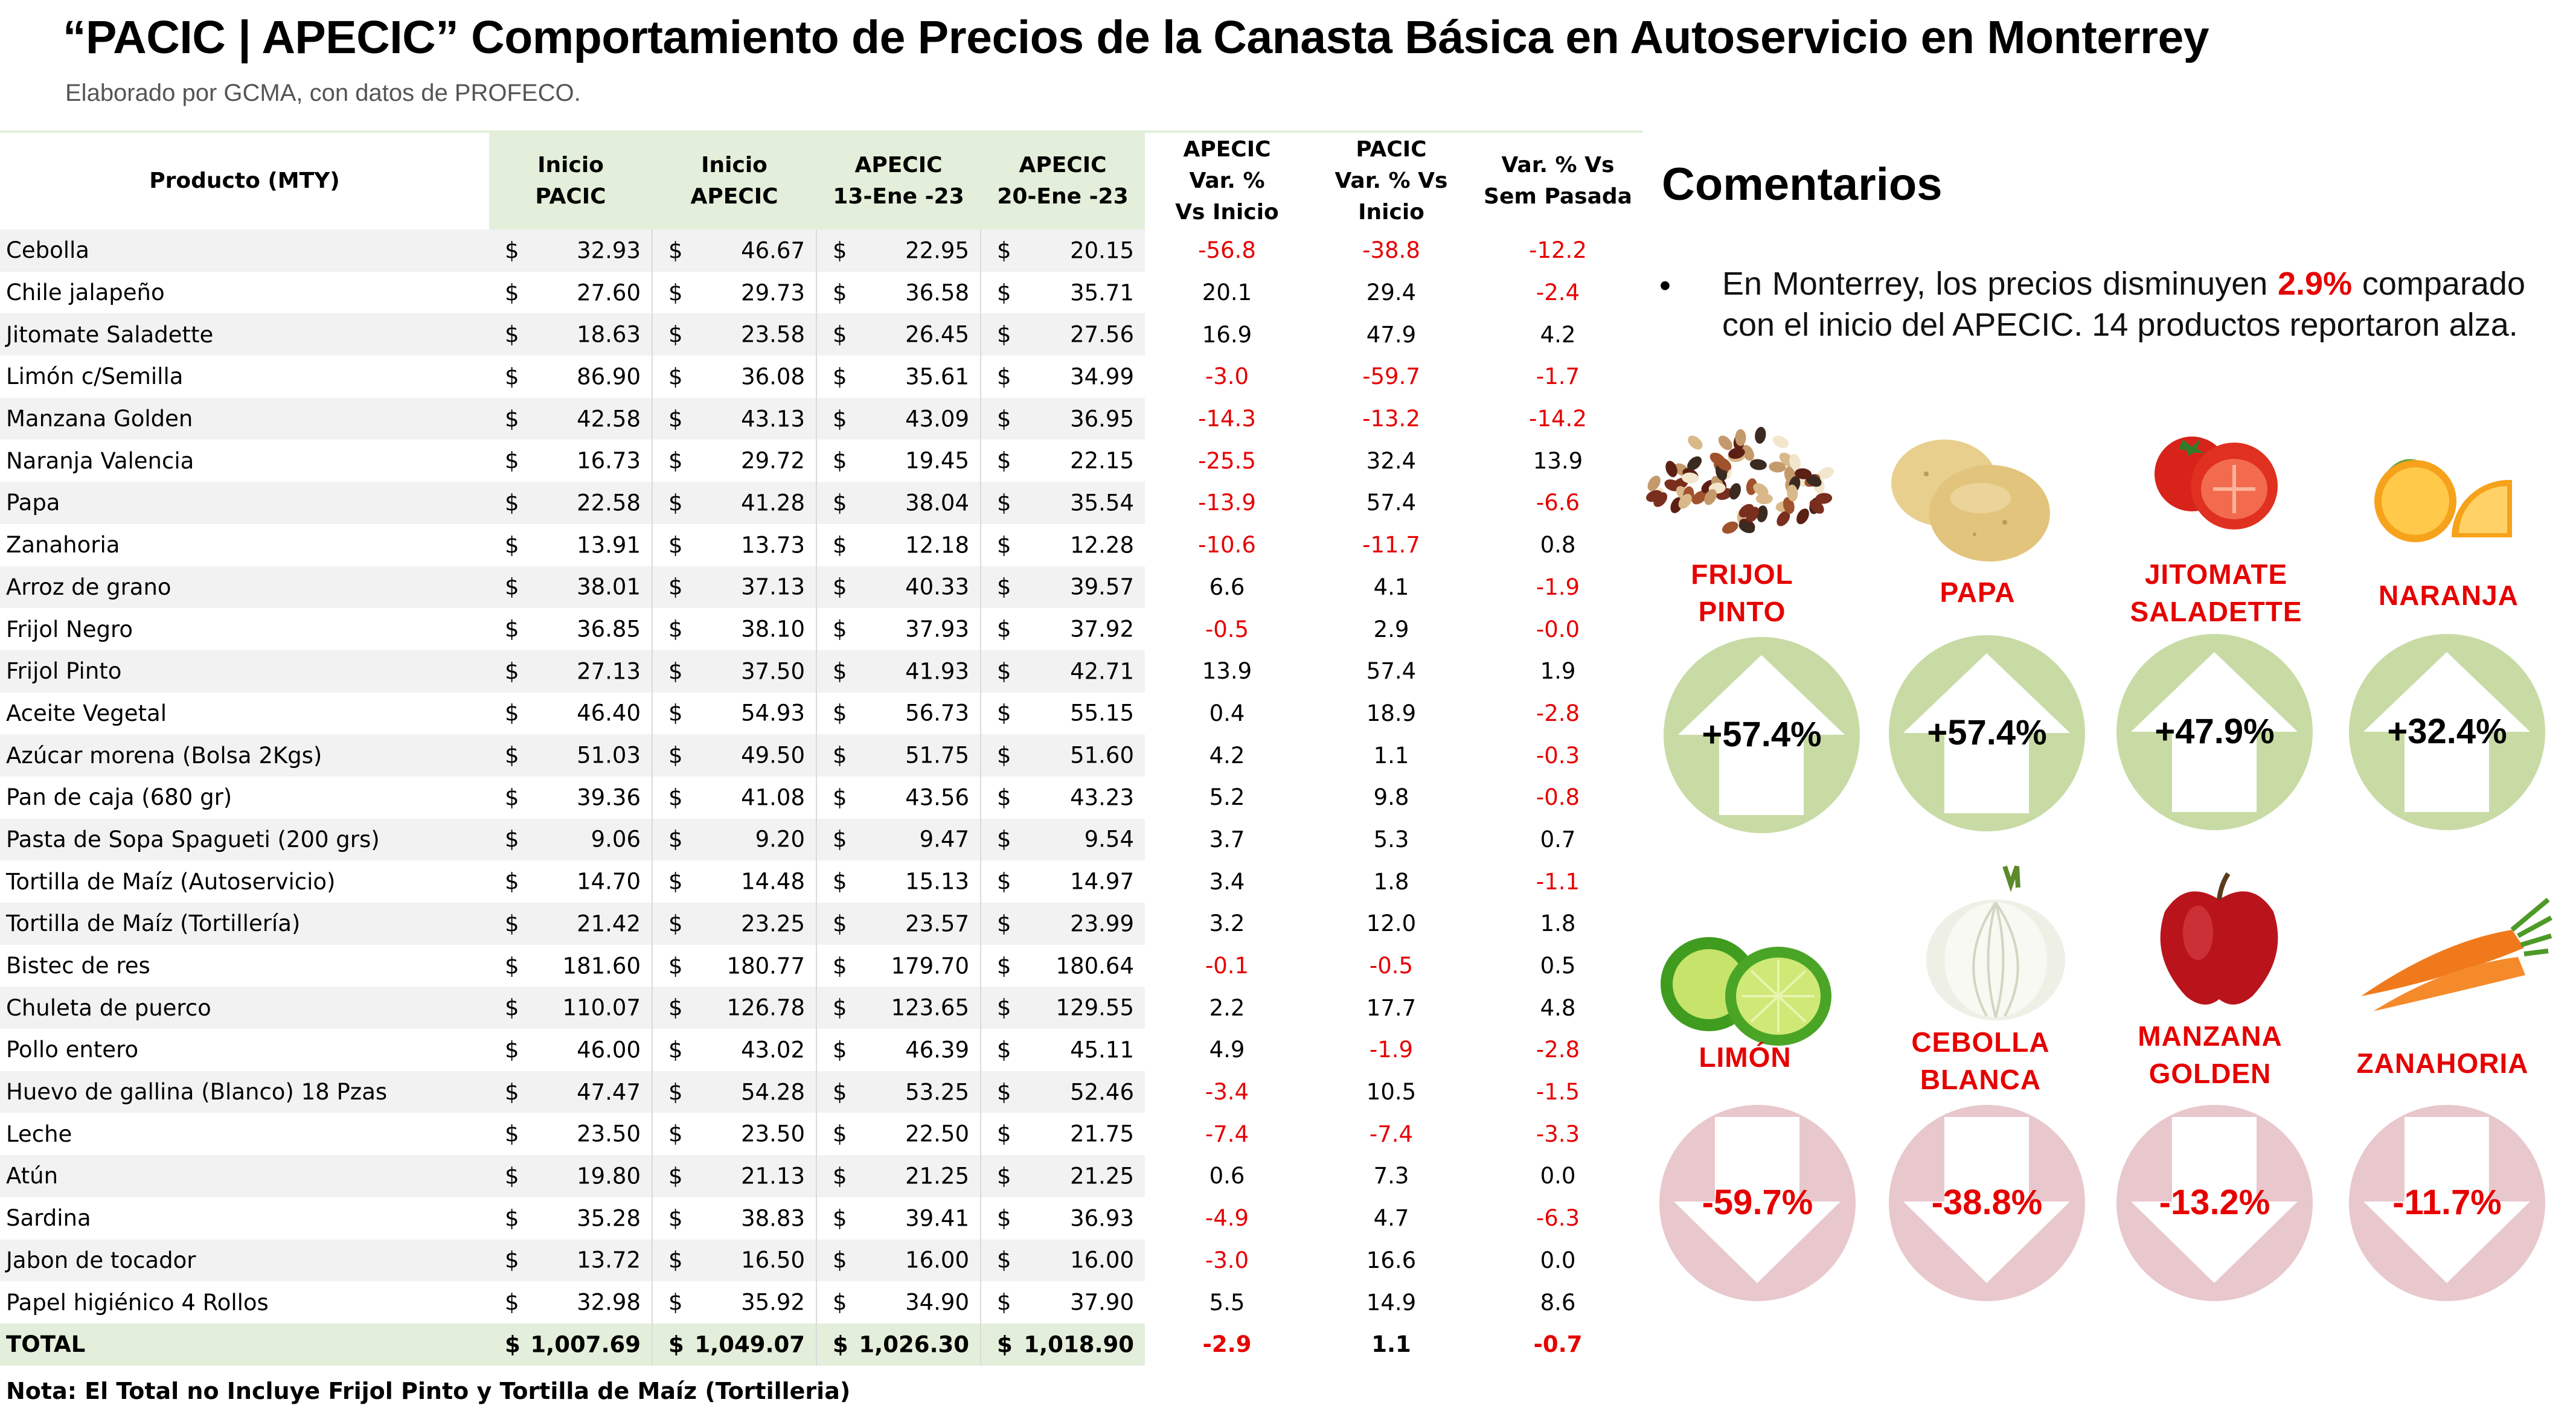  Describe the element at coordinates (1391, 797) in the screenshot. I see `variation-cell: 9.8` at that location.